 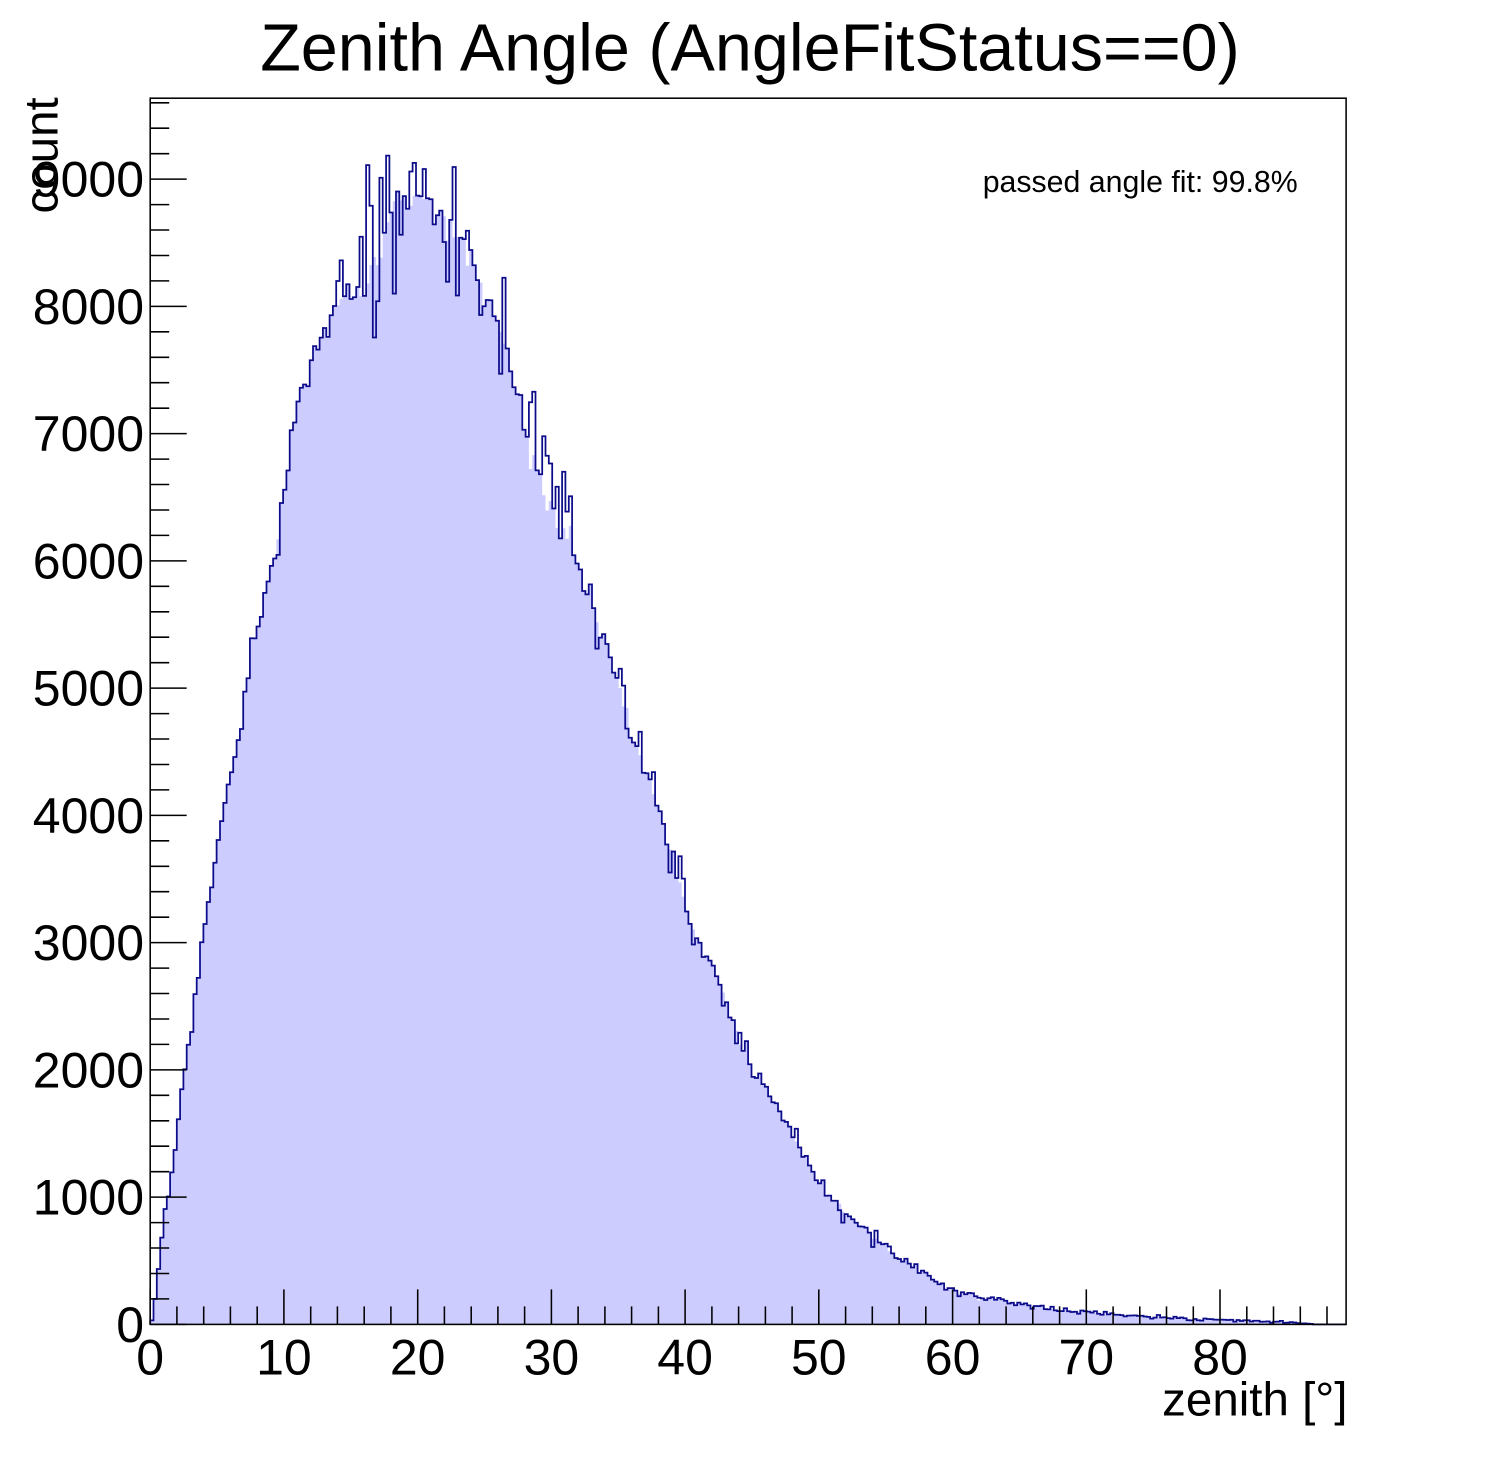 I want to click on svg-text: 7000, so click(x=88, y=434).